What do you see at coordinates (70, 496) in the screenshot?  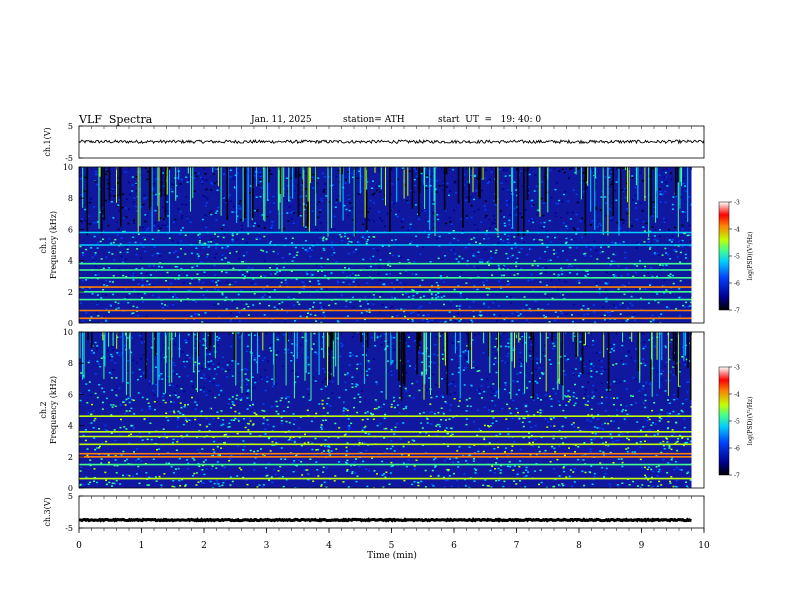 I see `ytick-label: 5` at bounding box center [70, 496].